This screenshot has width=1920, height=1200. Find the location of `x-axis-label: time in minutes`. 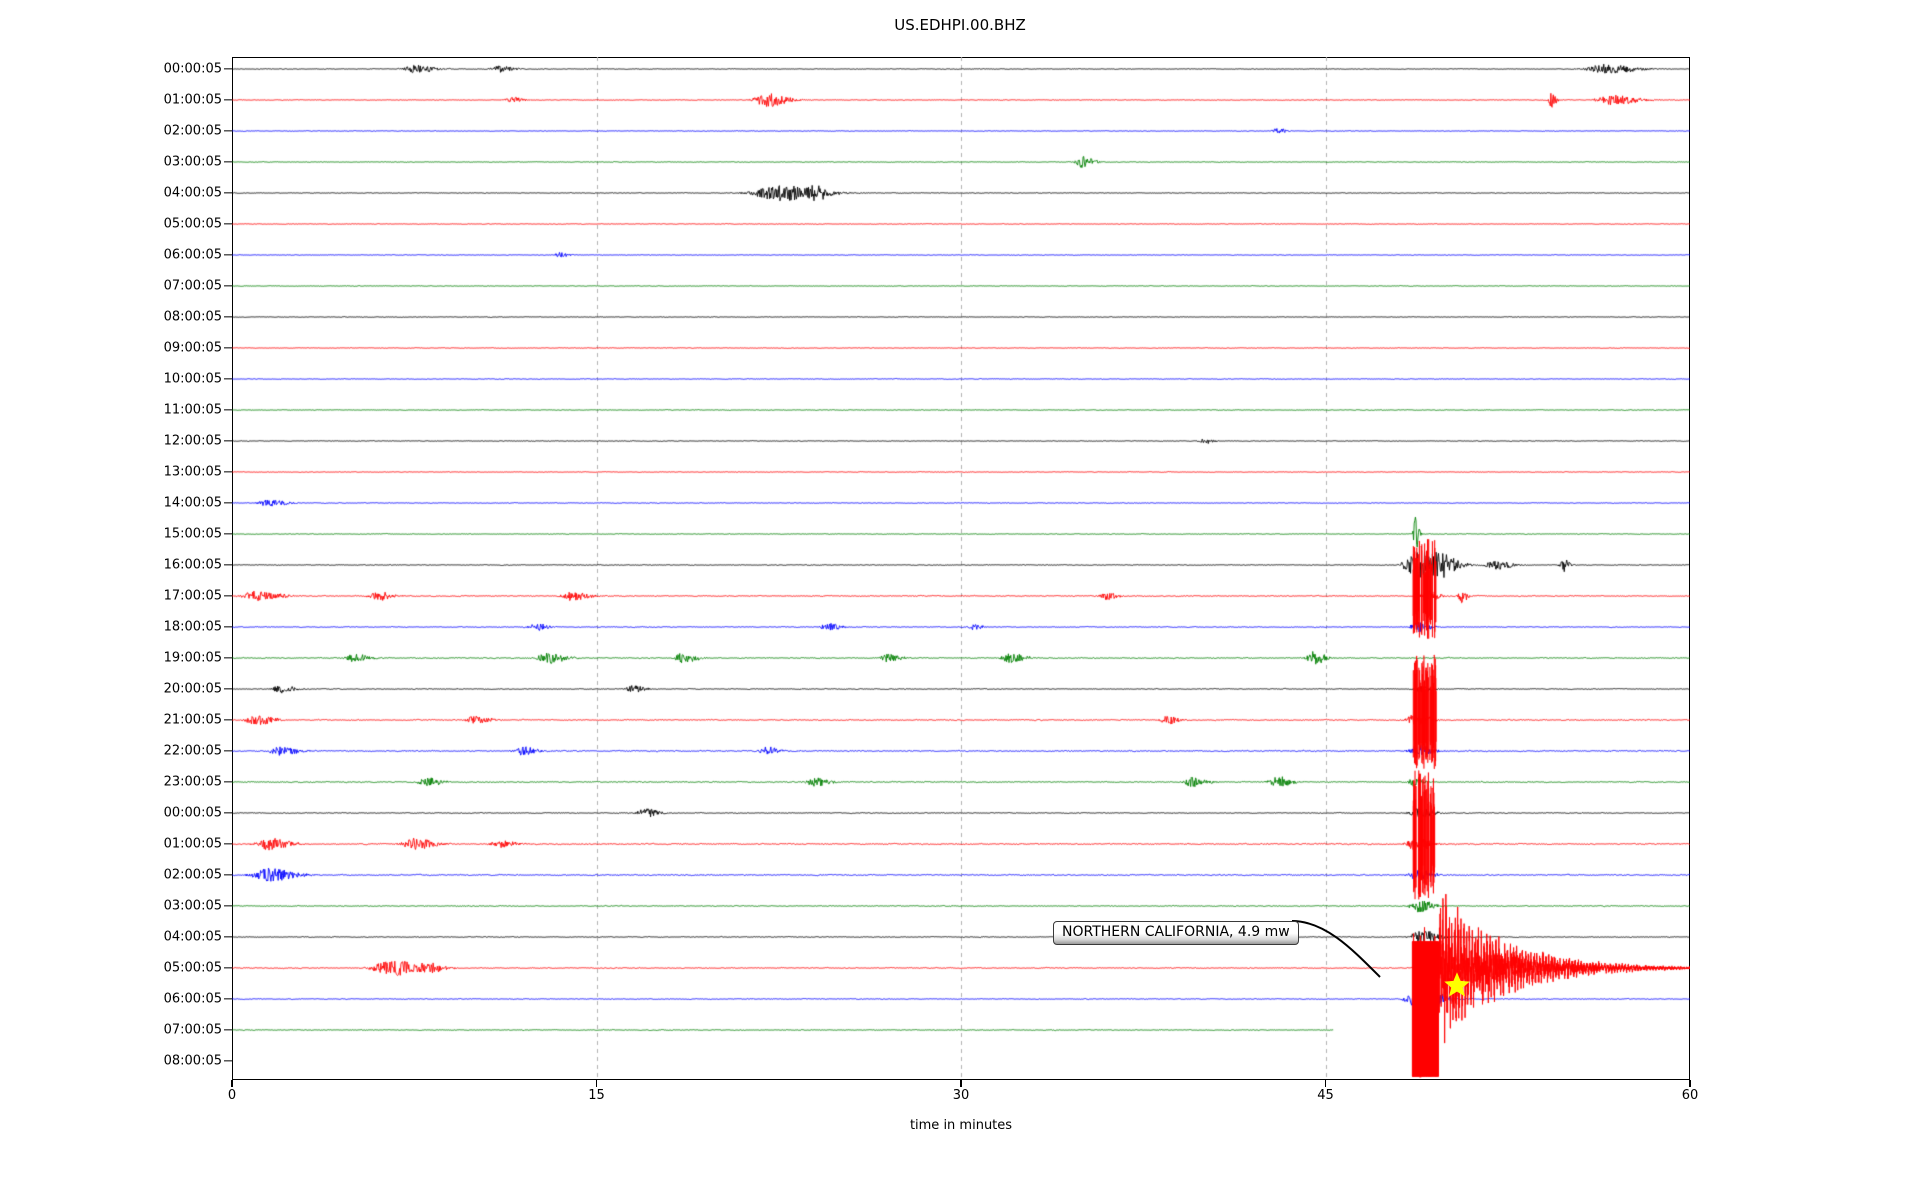

x-axis-label: time in minutes is located at coordinates (961, 1125).